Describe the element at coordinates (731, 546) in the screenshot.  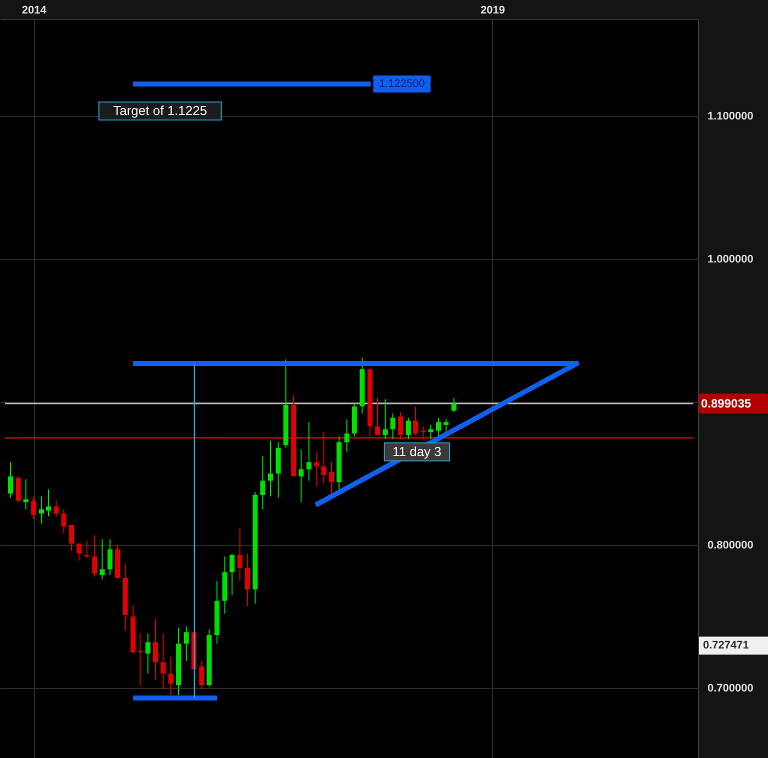
I see `y-tick-label: 0.800000` at that location.